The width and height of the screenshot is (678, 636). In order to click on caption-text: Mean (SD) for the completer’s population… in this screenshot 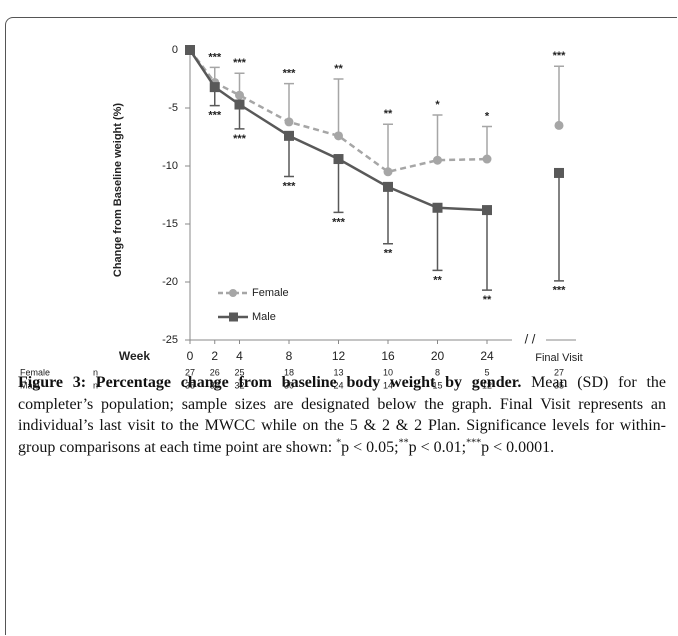, I will do `click(342, 415)`.